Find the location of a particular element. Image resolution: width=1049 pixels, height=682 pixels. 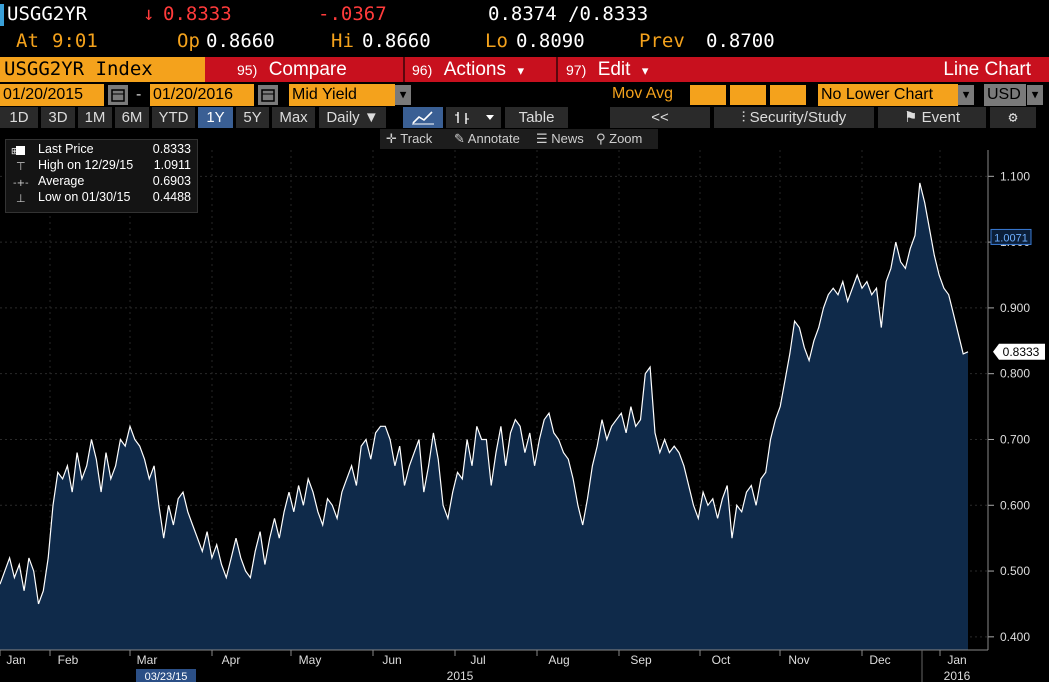

x-tick-label: Apr is located at coordinates (231, 660).